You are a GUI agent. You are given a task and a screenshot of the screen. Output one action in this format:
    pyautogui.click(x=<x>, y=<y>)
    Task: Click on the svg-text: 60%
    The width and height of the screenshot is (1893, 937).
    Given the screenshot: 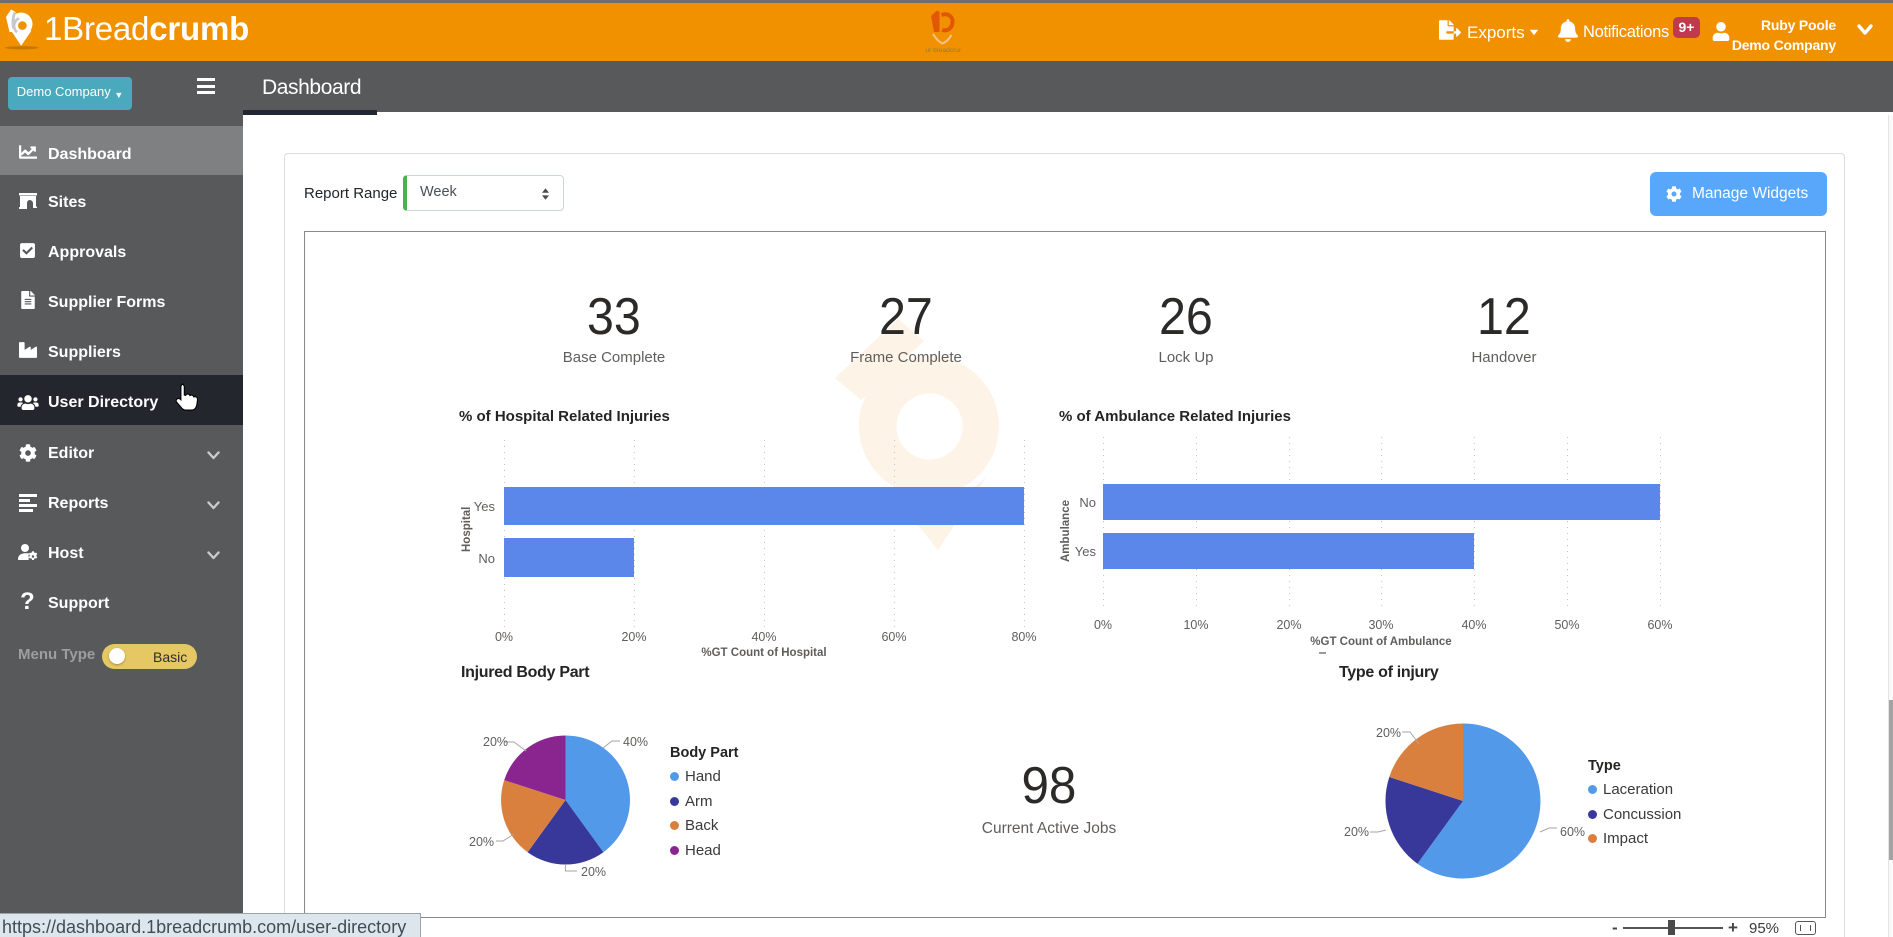 What is the action you would take?
    pyautogui.click(x=1572, y=832)
    